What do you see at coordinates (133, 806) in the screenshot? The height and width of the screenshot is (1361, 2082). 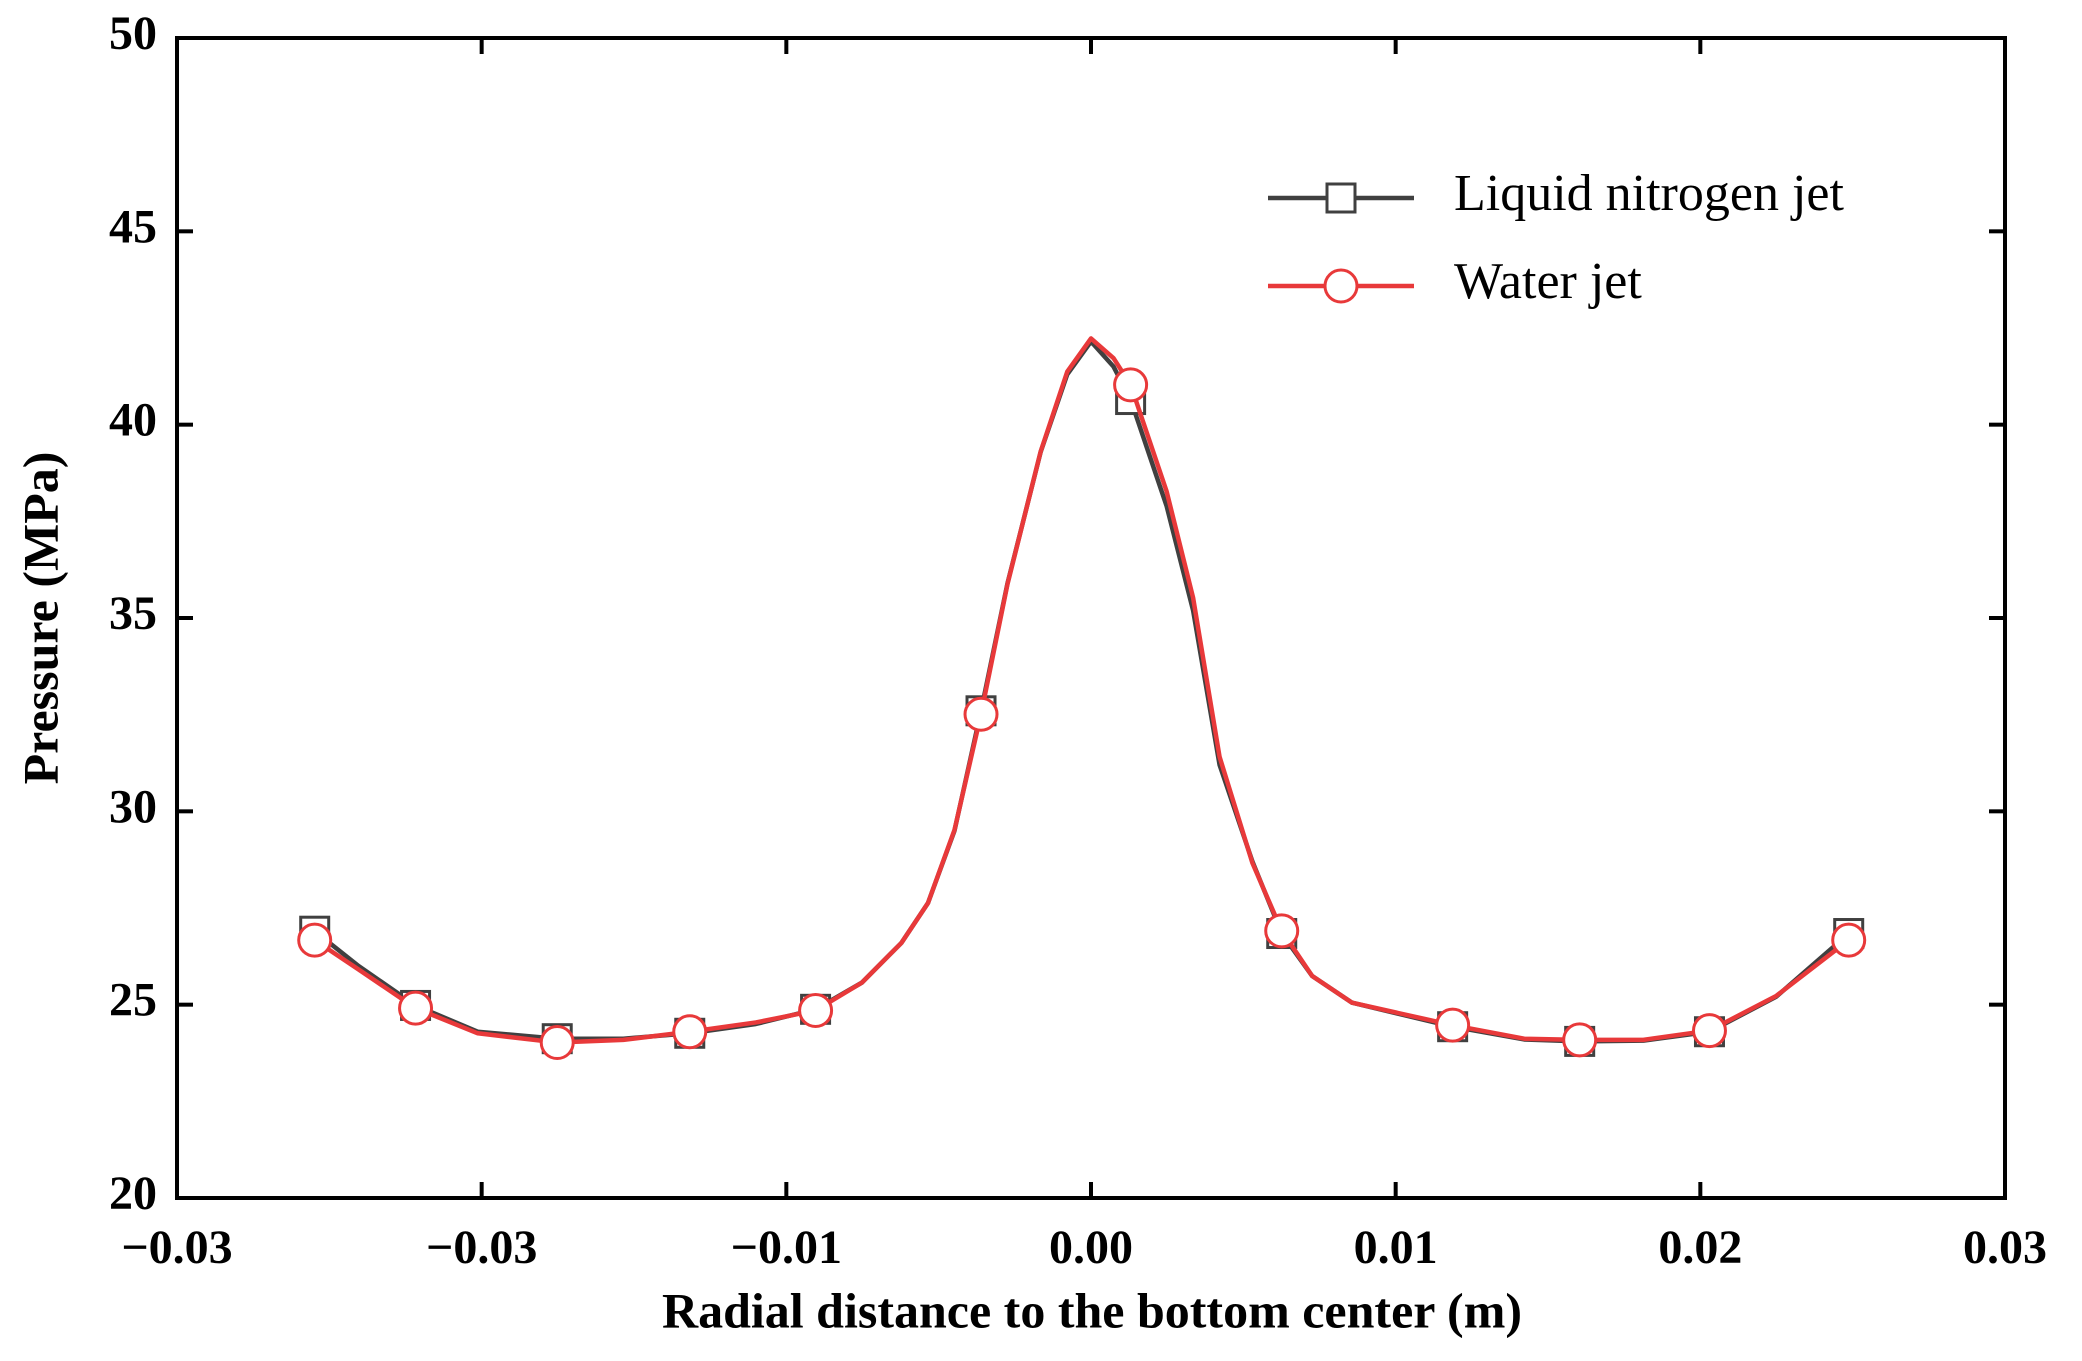 I see `y-tick-label: 30` at bounding box center [133, 806].